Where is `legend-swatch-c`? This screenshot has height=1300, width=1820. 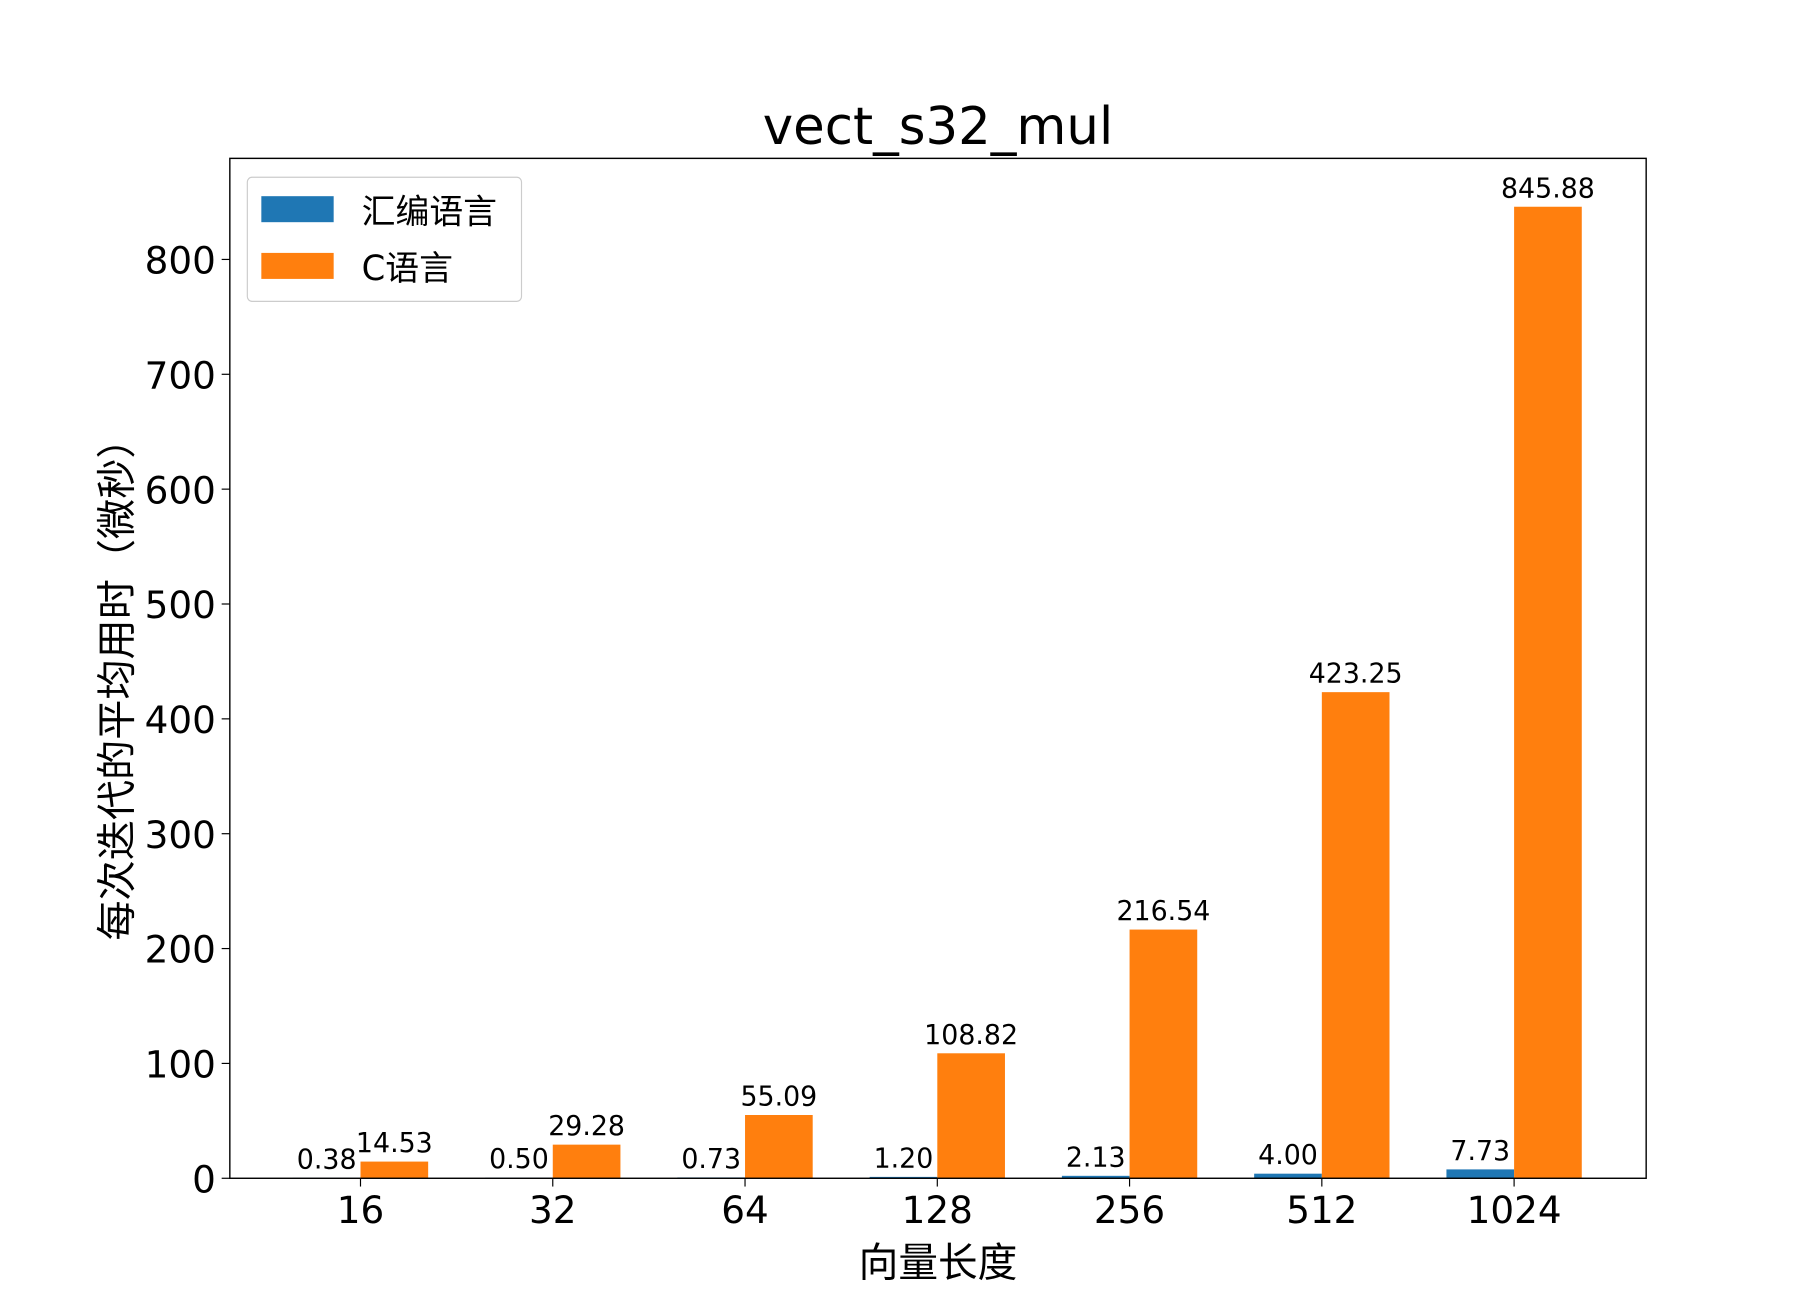 legend-swatch-c is located at coordinates (297, 265).